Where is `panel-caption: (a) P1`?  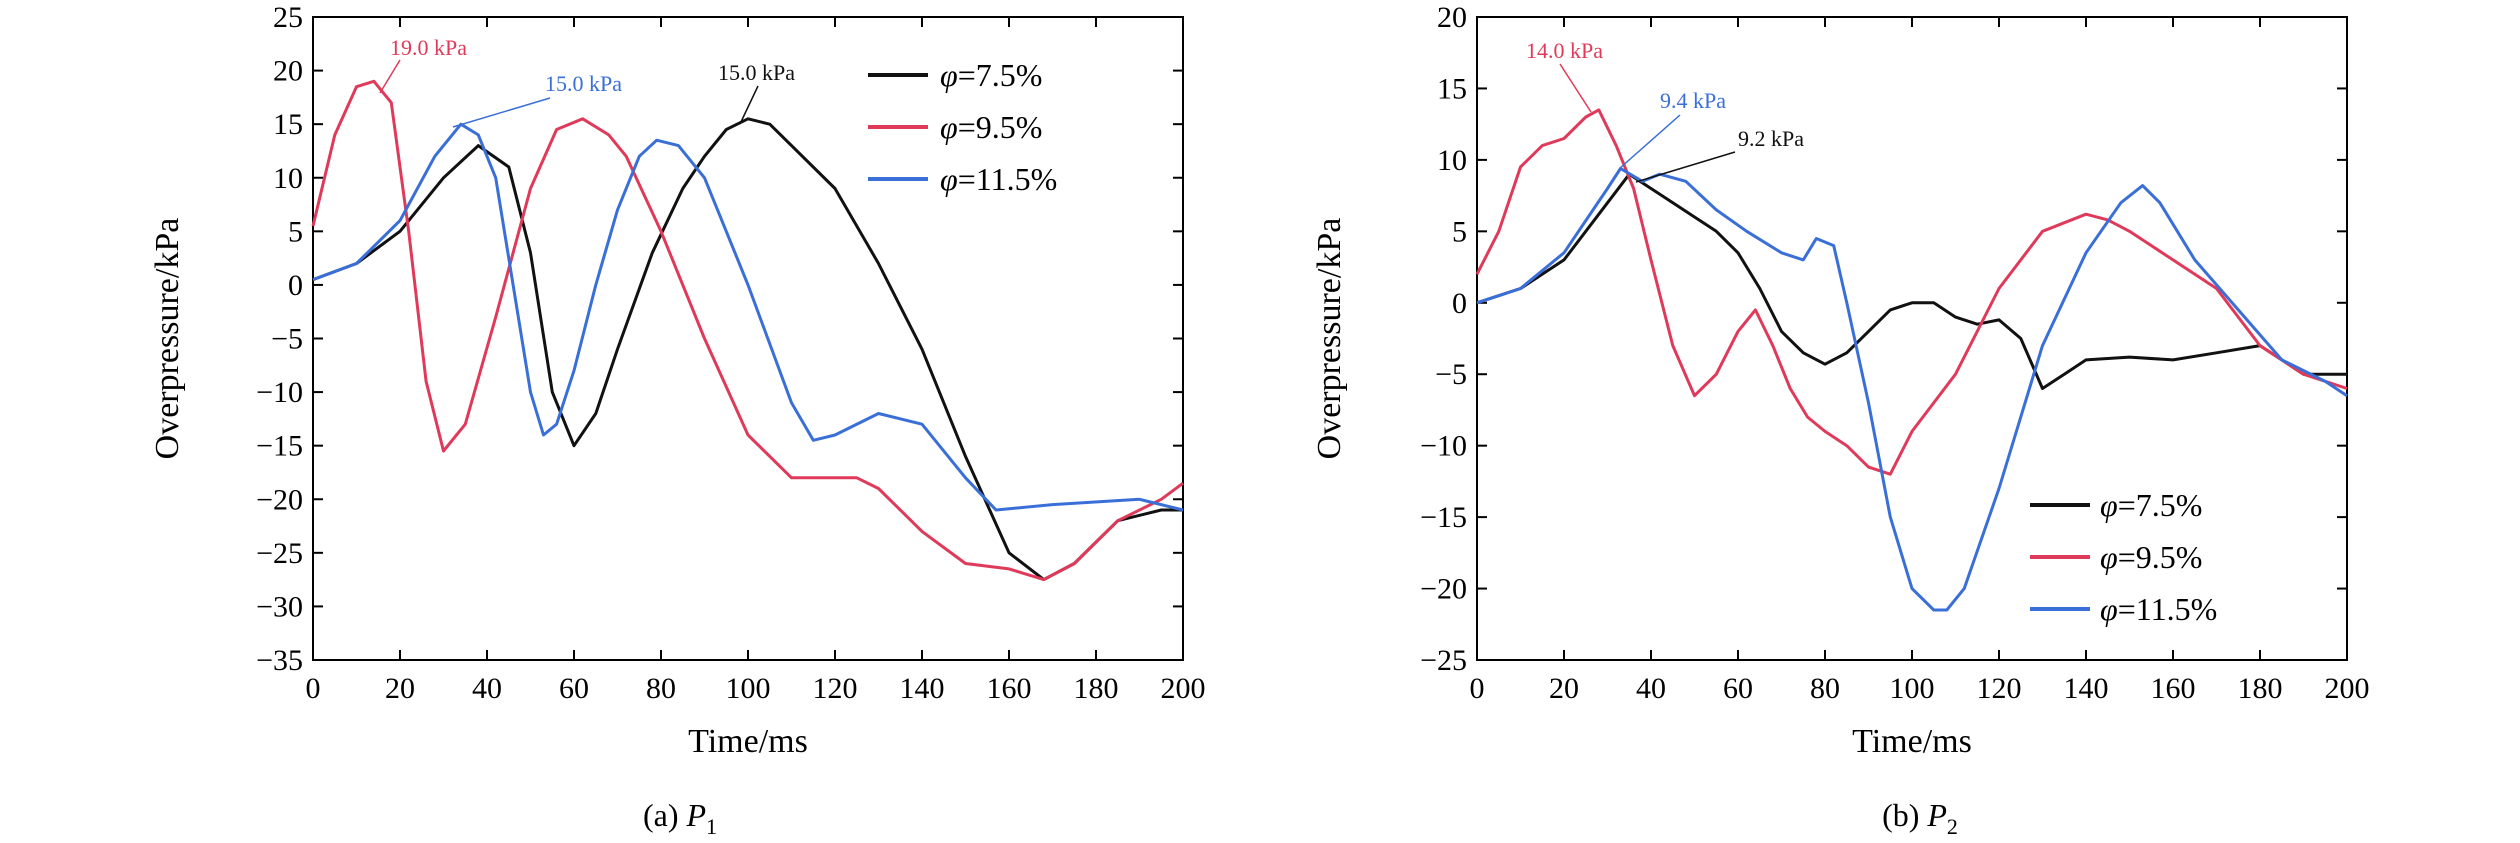
panel-caption: (a) P1 is located at coordinates (680, 818).